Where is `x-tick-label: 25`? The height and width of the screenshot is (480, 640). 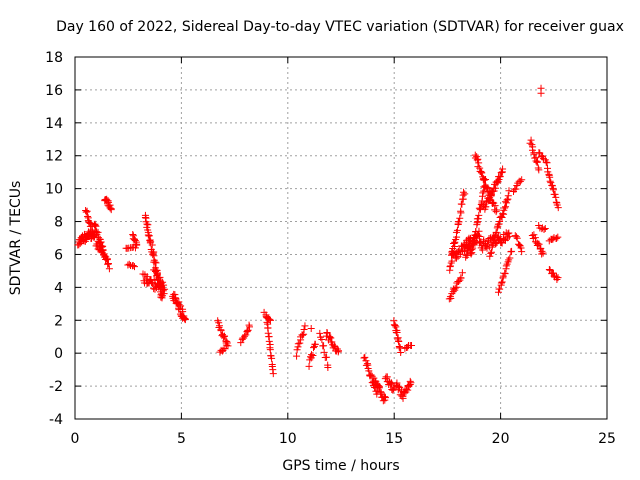
x-tick-label: 25 is located at coordinates (607, 439).